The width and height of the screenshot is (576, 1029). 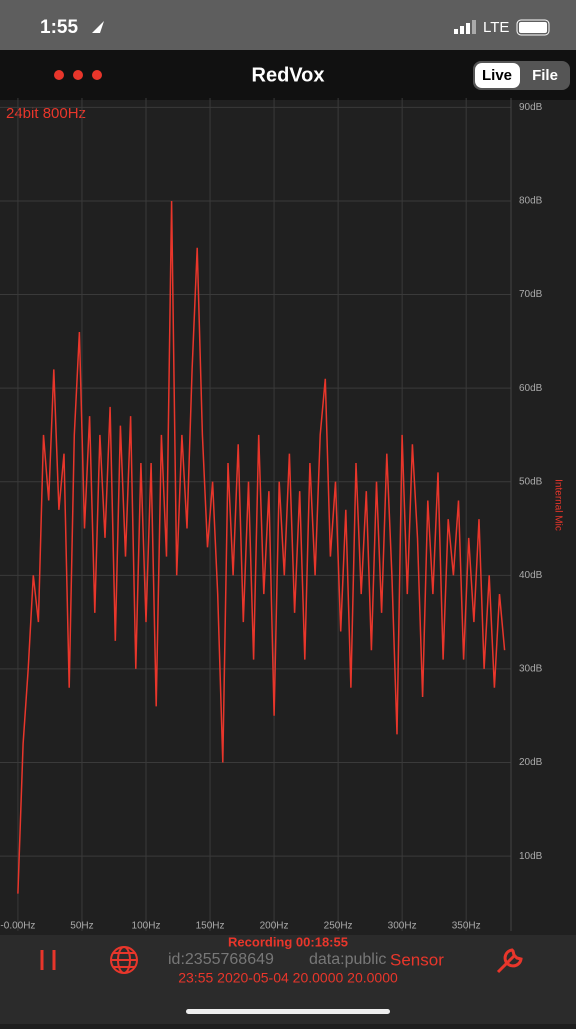 What do you see at coordinates (347, 959) in the screenshot?
I see `data-mode: data:public` at bounding box center [347, 959].